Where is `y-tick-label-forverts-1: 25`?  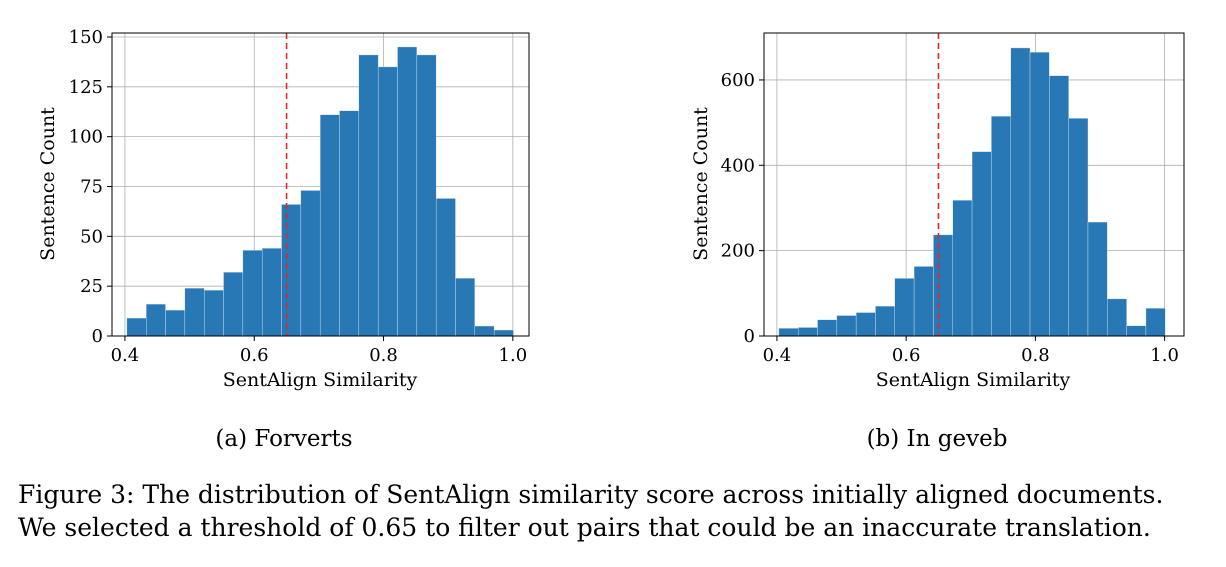 y-tick-label-forverts-1: 25 is located at coordinates (91, 286).